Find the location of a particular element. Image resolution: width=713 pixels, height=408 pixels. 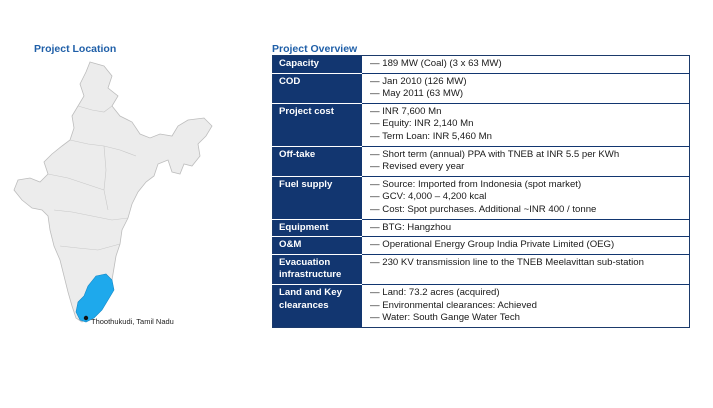

overview-row: Equipment — BTG: Hangzhou is located at coordinates (481, 227).